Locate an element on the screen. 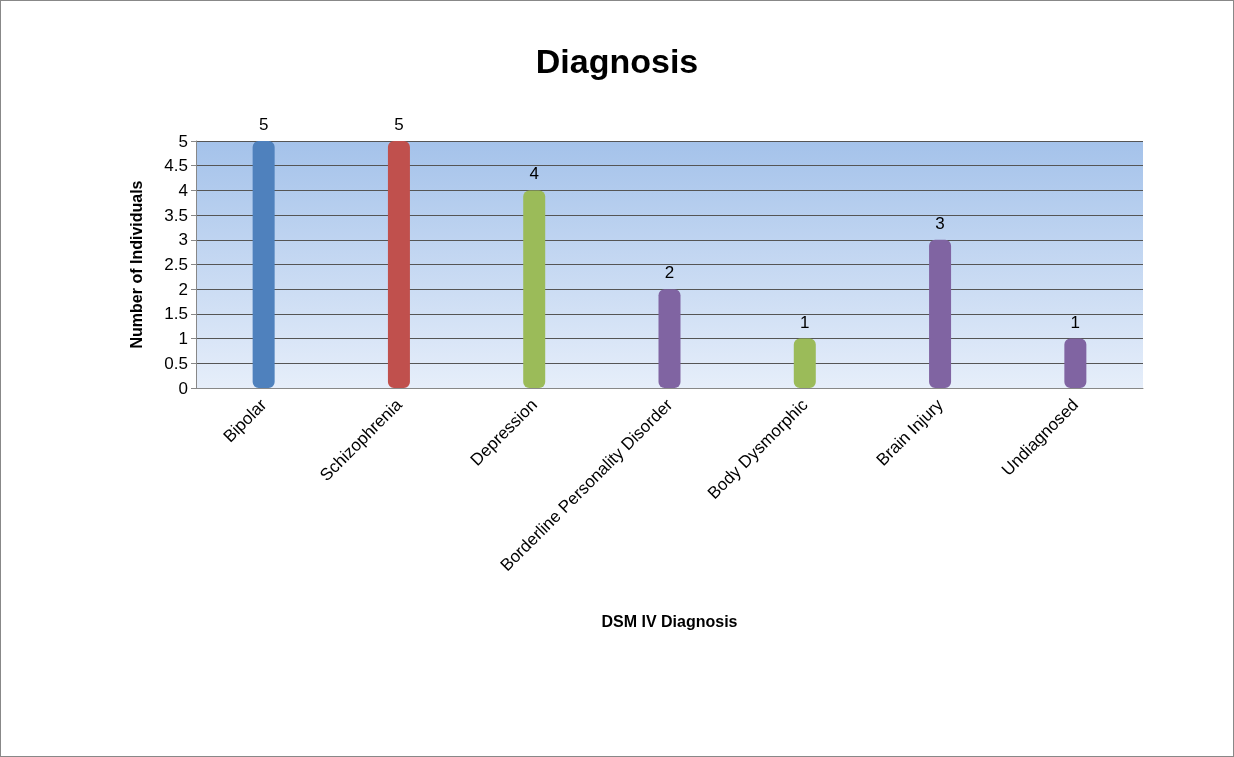 Image resolution: width=1234 pixels, height=757 pixels. y-axis-title: Number of Individuals is located at coordinates (136, 264).